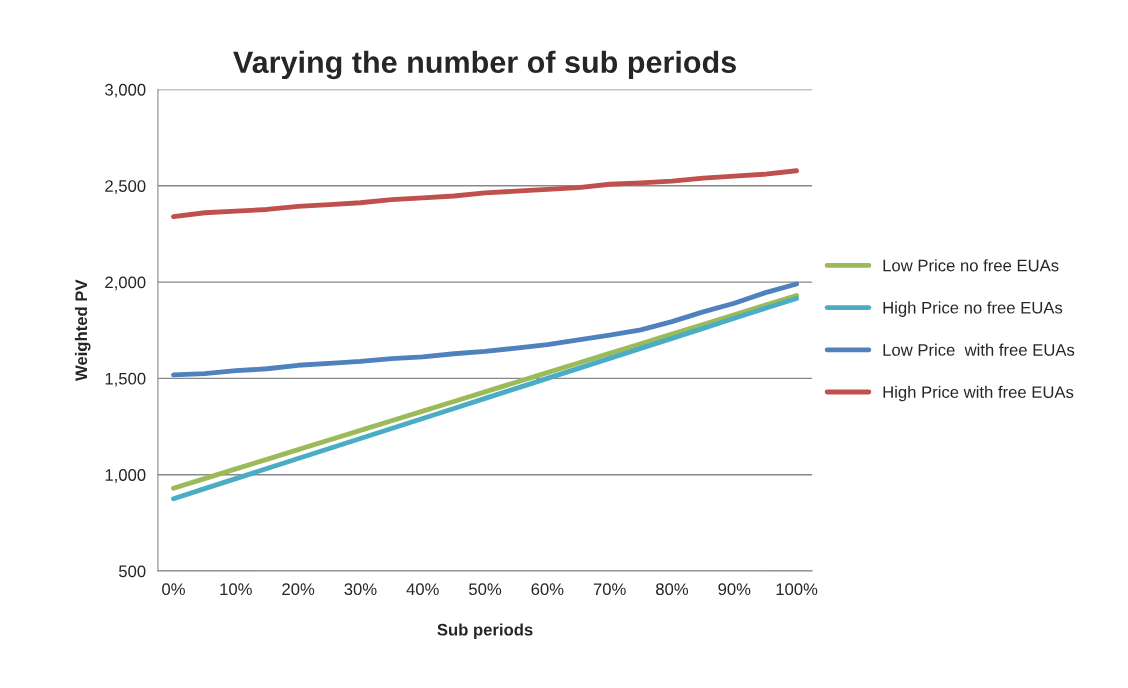 The width and height of the screenshot is (1128, 688). I want to click on x-axis-title: Sub periods, so click(485, 631).